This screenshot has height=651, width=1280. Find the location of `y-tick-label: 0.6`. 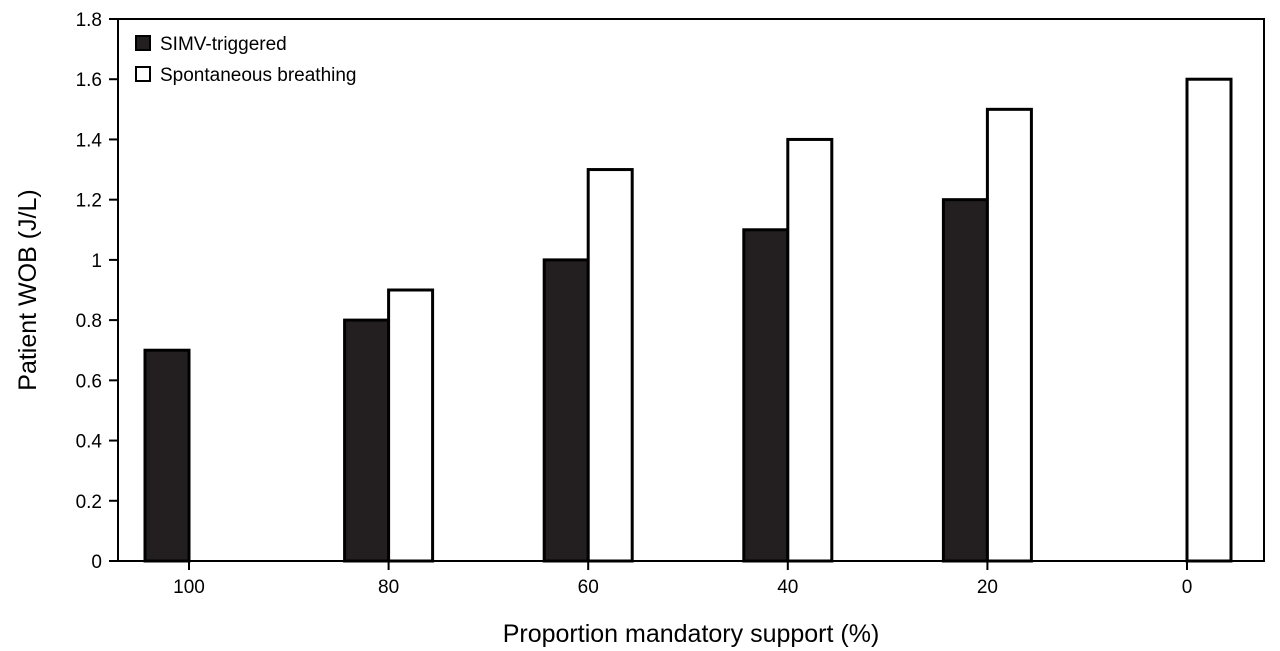

y-tick-label: 0.6 is located at coordinates (89, 381).